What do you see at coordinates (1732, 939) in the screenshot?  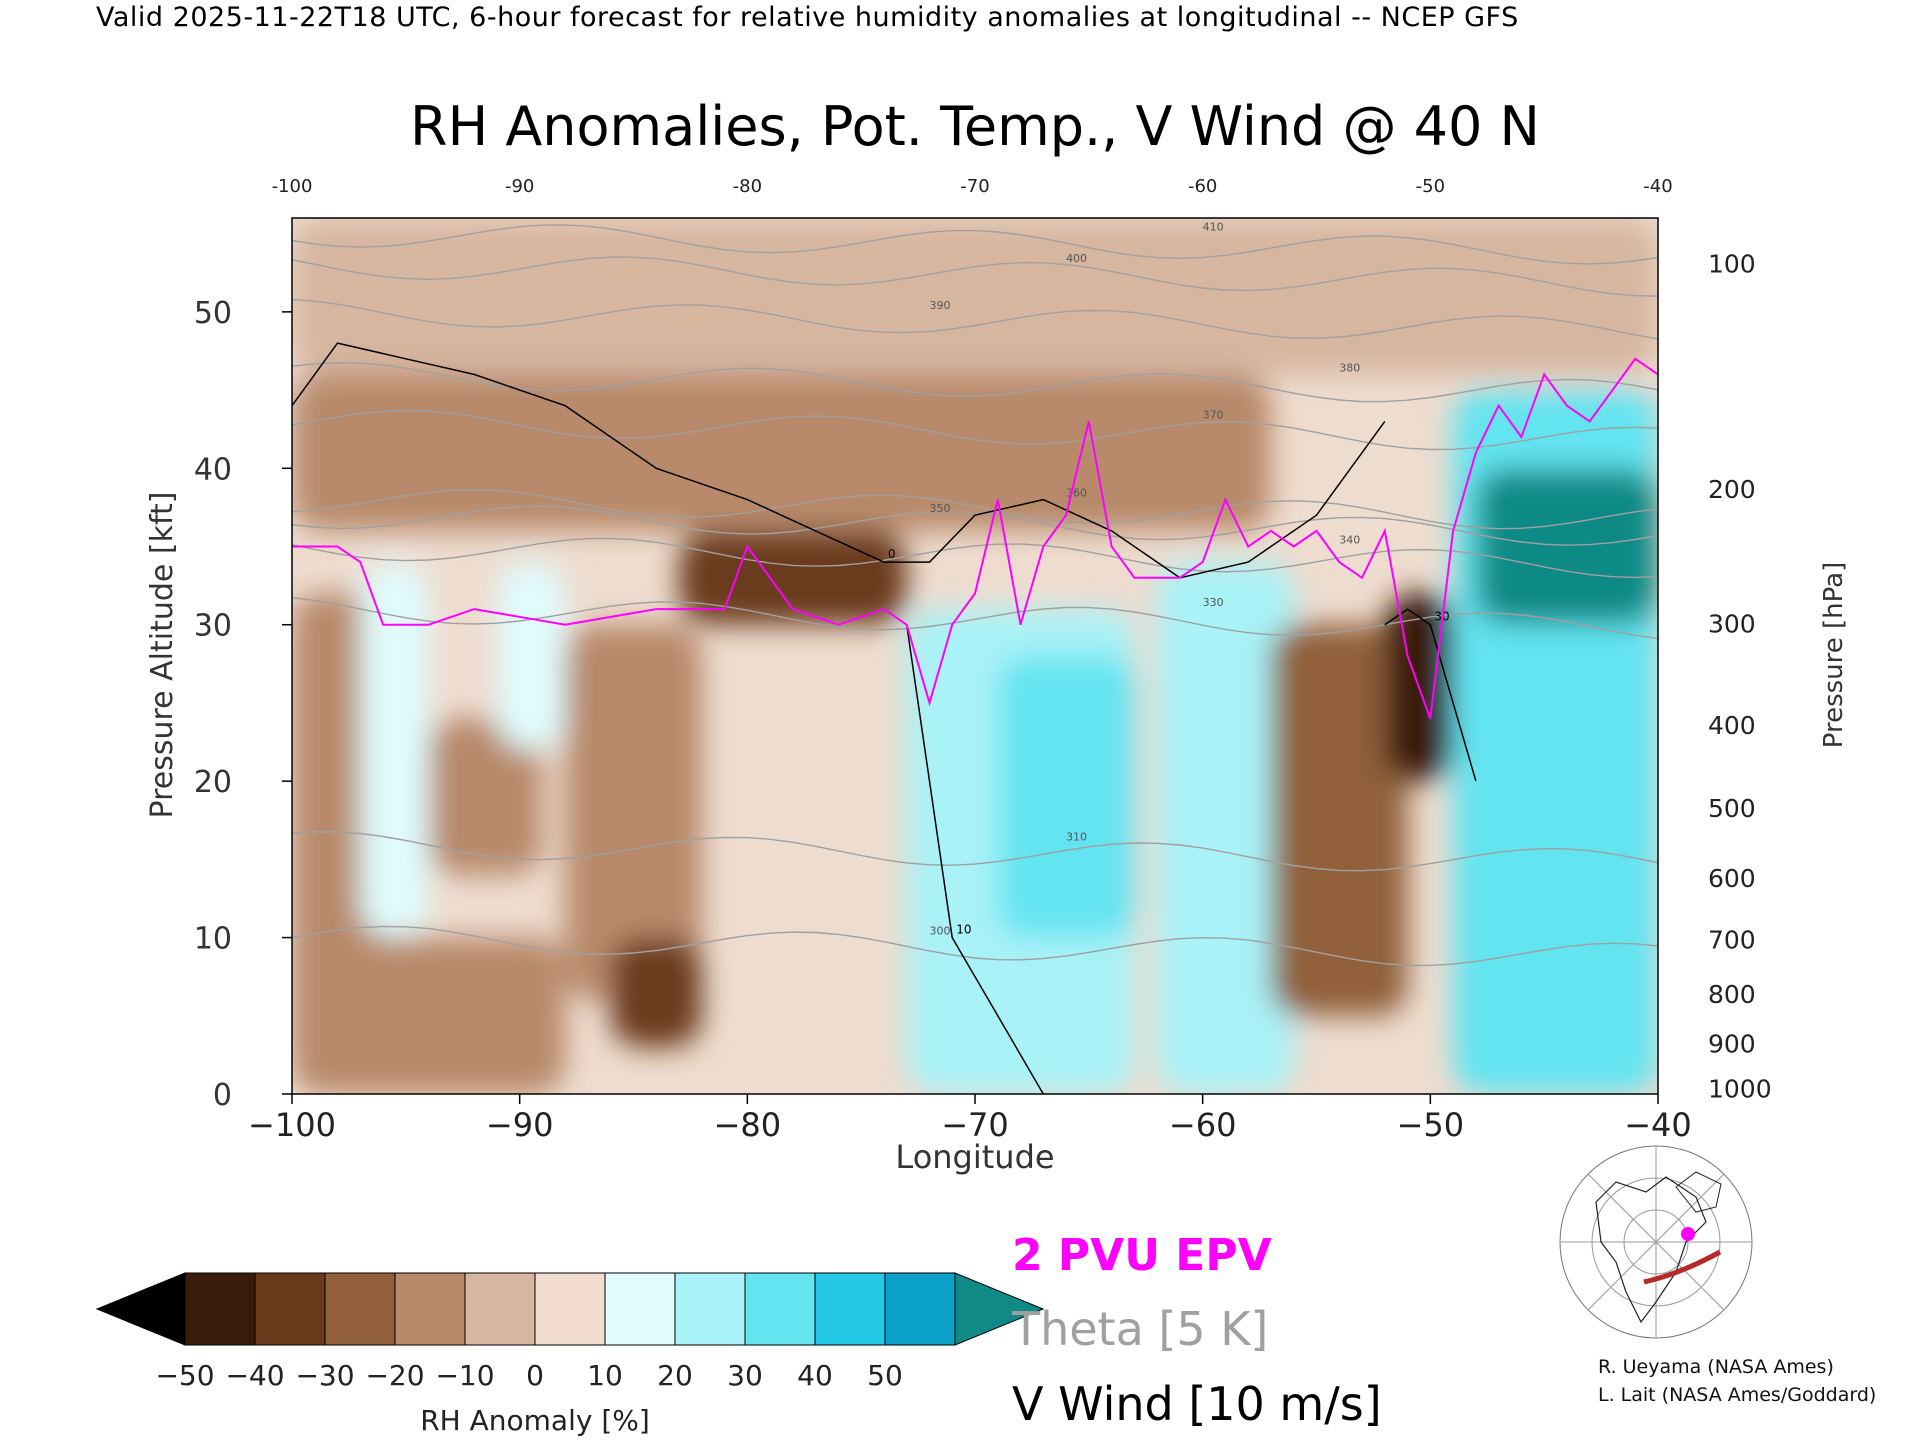 I see `pressure-tick-label: 700` at bounding box center [1732, 939].